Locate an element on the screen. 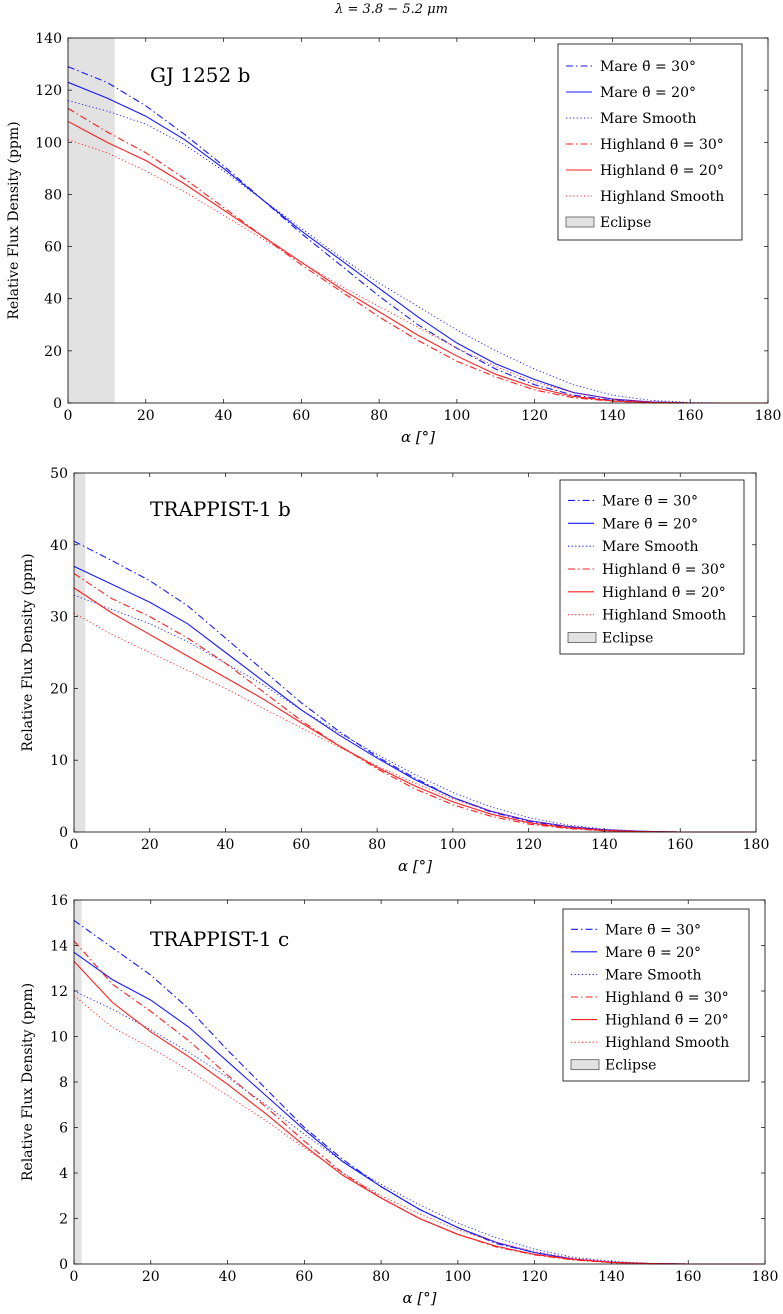 This screenshot has height=1314, width=783. y-tick-label: 120 is located at coordinates (48, 91).